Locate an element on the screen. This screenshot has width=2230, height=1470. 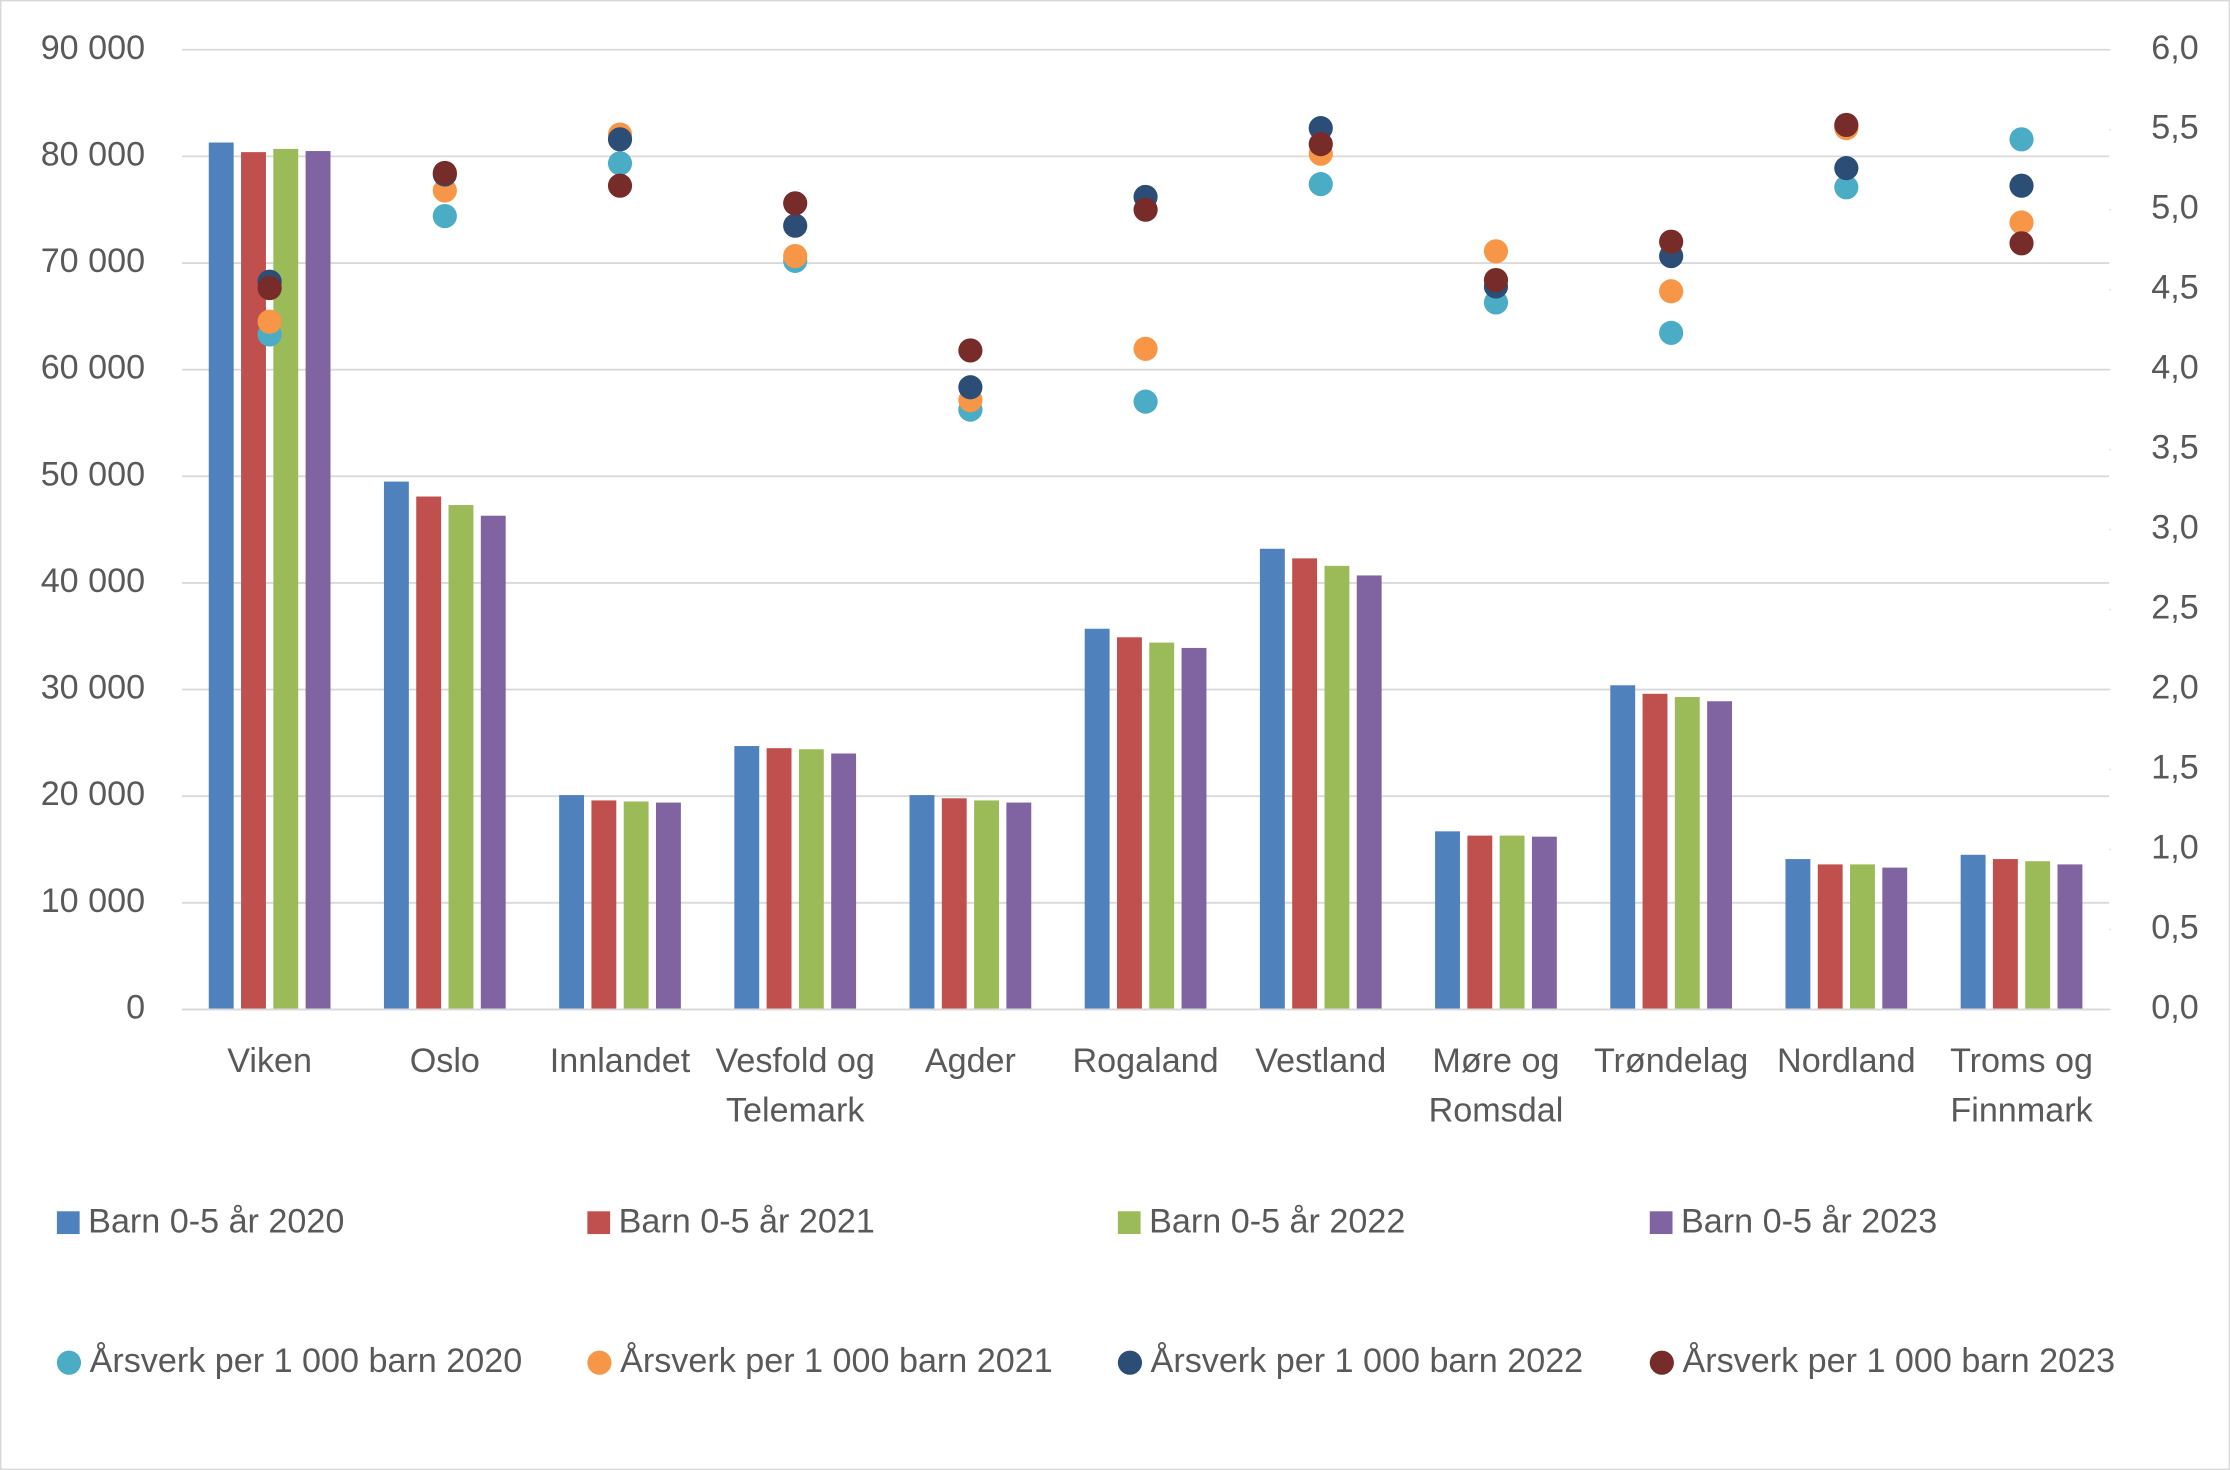
y-tick-label: 90 000 is located at coordinates (93, 48).